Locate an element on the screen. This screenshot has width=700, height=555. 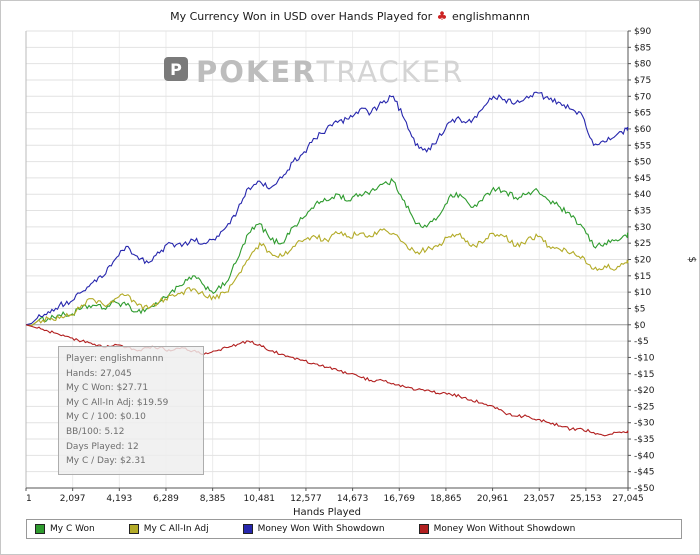
legend-item-without-showdown: Money Won Without Showdown is located at coordinates (497, 529).